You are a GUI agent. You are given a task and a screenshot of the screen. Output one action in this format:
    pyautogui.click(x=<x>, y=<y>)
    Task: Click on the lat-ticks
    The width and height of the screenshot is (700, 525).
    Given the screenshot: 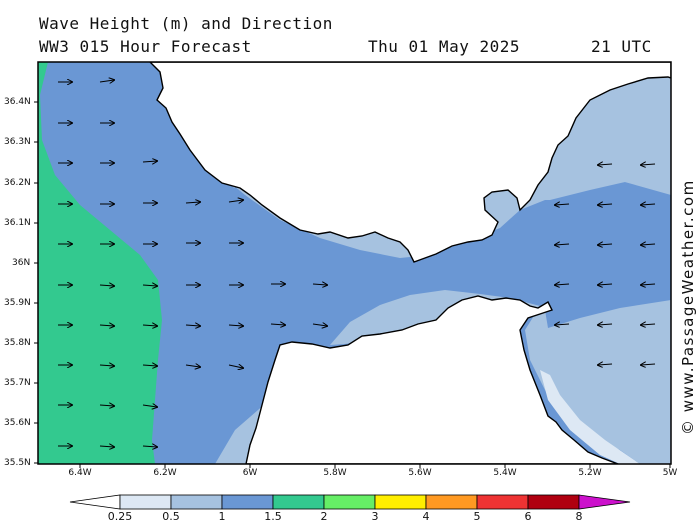 What is the action you would take?
    pyautogui.click(x=36, y=282)
    